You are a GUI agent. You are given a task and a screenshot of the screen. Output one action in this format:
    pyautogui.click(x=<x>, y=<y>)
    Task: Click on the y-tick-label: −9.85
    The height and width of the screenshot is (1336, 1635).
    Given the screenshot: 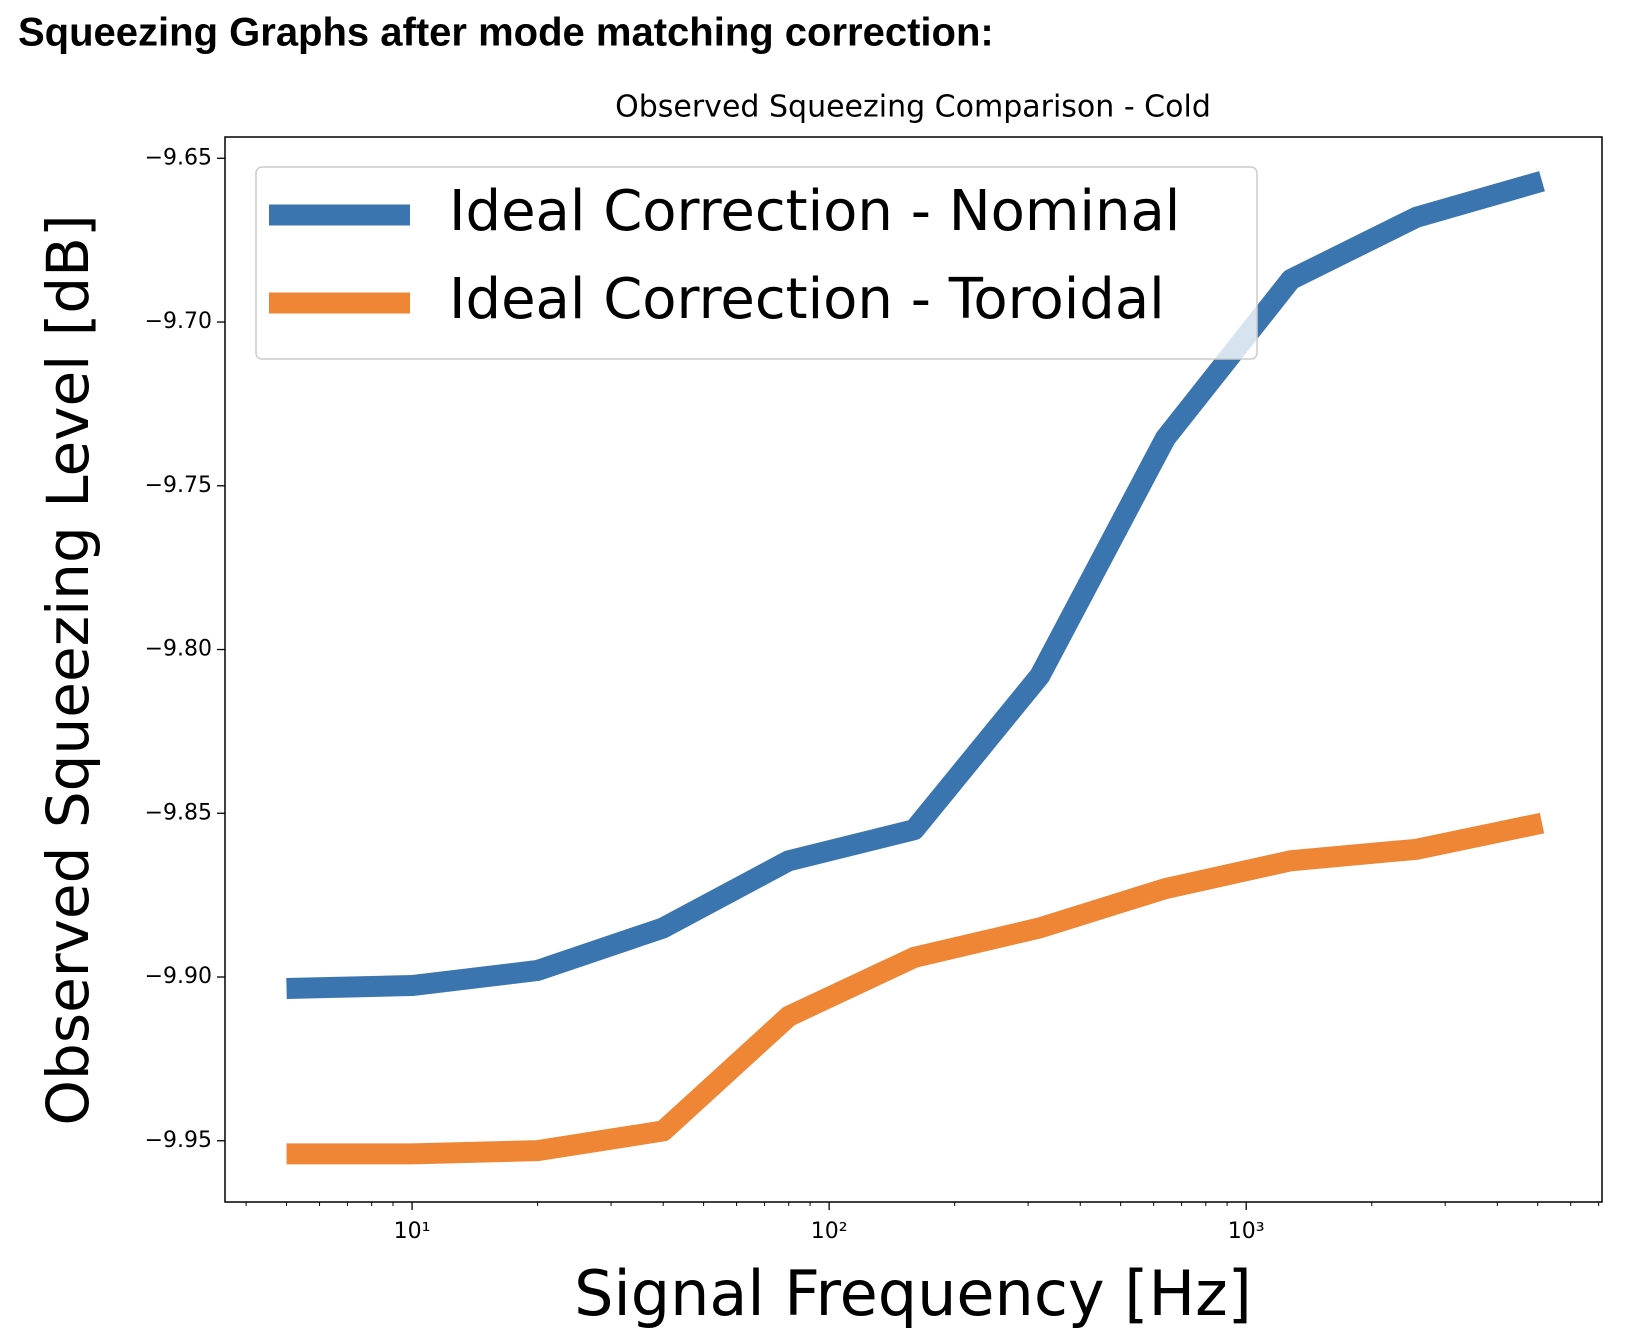 What is the action you would take?
    pyautogui.click(x=178, y=812)
    